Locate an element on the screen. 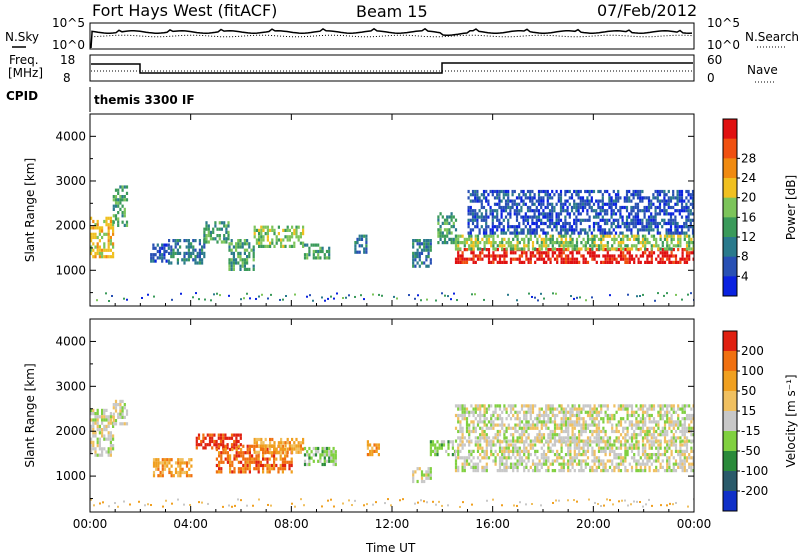 Image resolution: width=800 pixels, height=554 pixels. beam-label: Beam 15 is located at coordinates (392, 11).